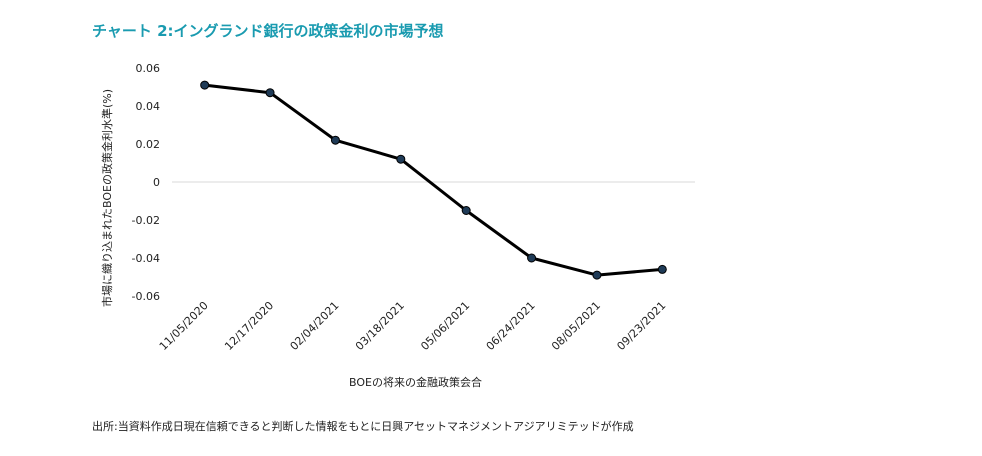 The height and width of the screenshot is (456, 982). What do you see at coordinates (148, 106) in the screenshot?
I see `y-tick-label: 0.04` at bounding box center [148, 106].